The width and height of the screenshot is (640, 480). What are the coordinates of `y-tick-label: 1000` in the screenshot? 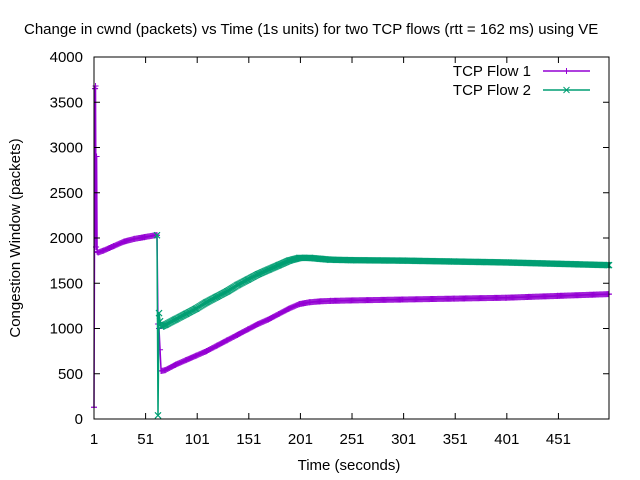 It's located at (66, 329).